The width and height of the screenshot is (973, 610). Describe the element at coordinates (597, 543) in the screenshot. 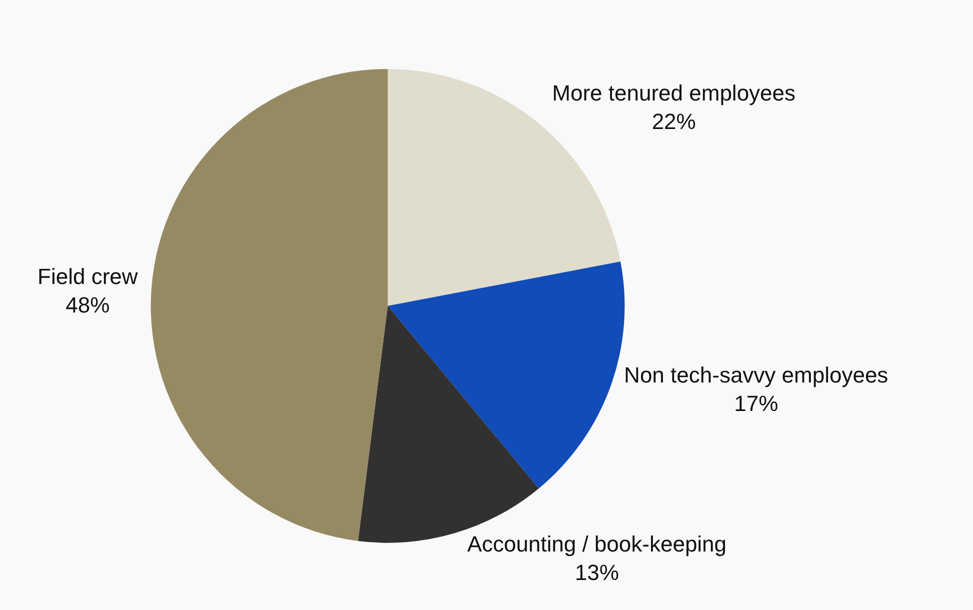

I see `slice-label: Accounting / book-keeping` at that location.